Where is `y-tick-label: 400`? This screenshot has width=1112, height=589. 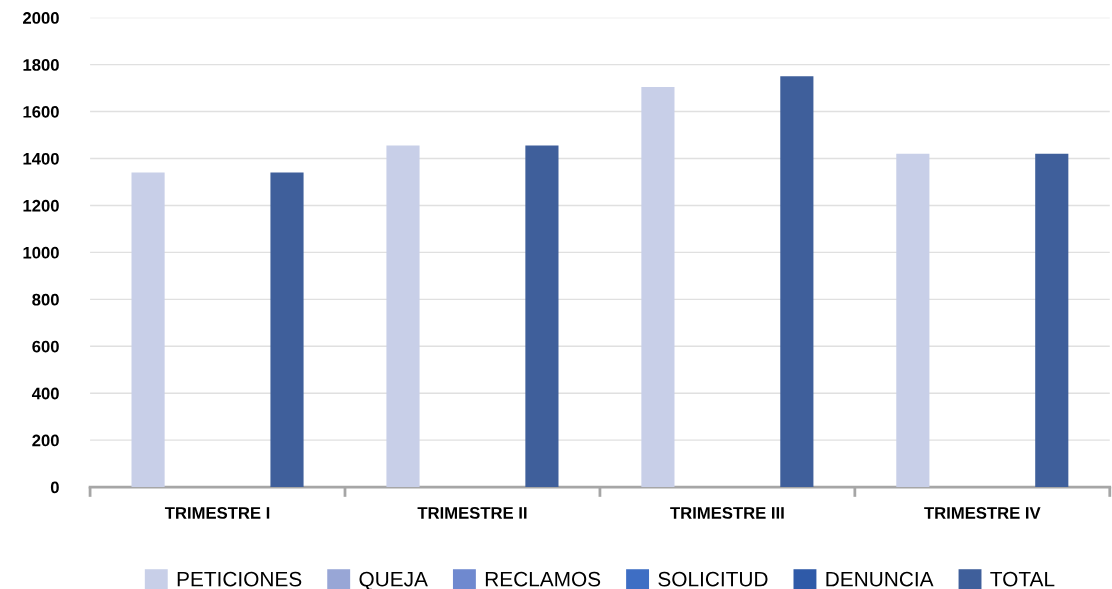 y-tick-label: 400 is located at coordinates (45, 393).